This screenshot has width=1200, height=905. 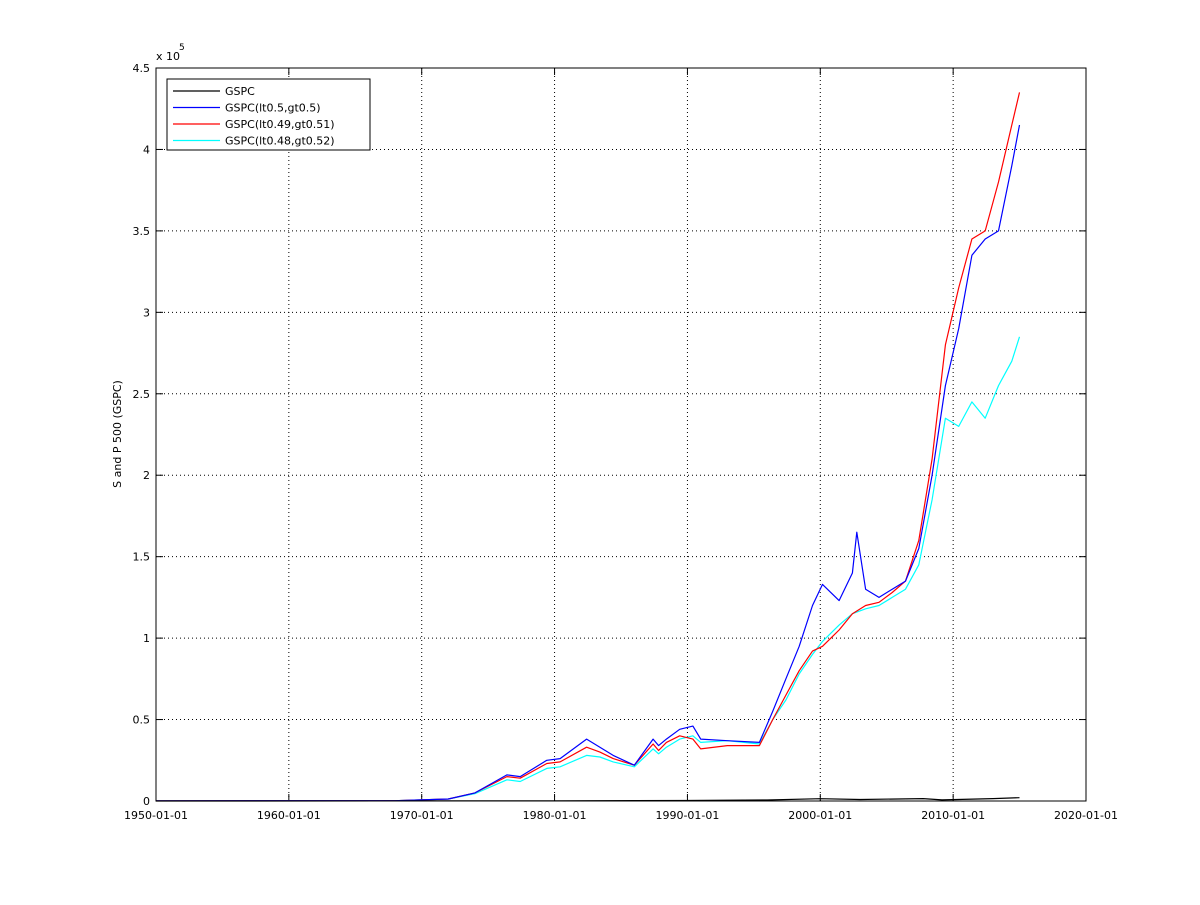 What do you see at coordinates (953, 815) in the screenshot?
I see `x-tick-label: 2010-01-01` at bounding box center [953, 815].